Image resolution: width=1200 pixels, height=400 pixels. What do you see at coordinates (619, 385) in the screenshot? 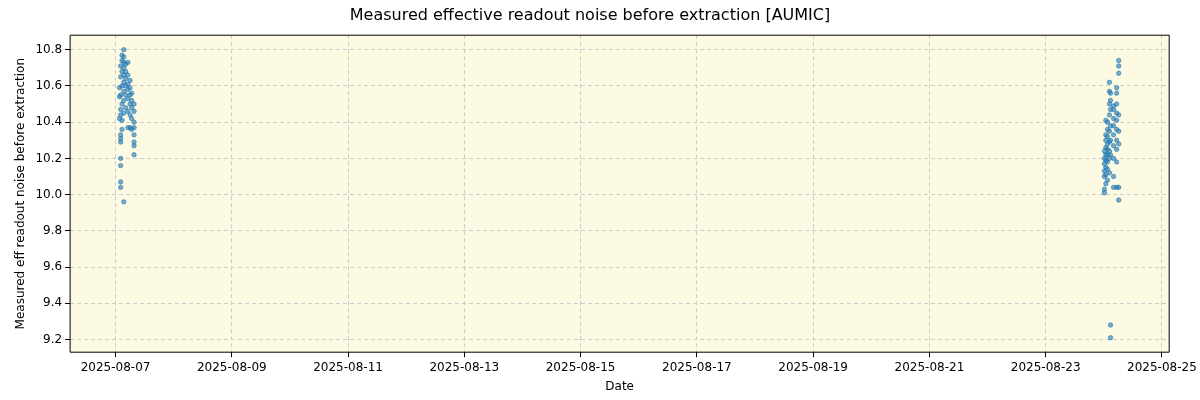
I see `x-axis-title: Date` at bounding box center [619, 385].